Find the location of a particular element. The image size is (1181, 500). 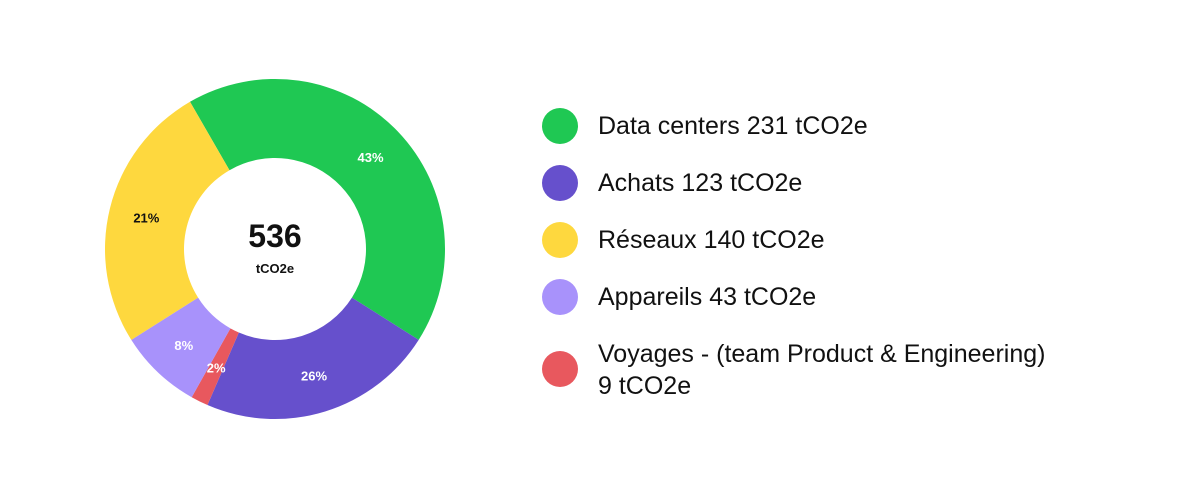

slice-voyages-team-product-engineering is located at coordinates (215, 367).